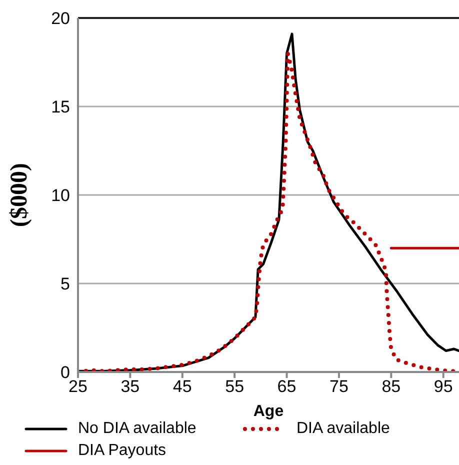 Image resolution: width=459 pixels, height=465 pixels. Describe the element at coordinates (137, 429) in the screenshot. I see `legend-label: No DIA available` at that location.